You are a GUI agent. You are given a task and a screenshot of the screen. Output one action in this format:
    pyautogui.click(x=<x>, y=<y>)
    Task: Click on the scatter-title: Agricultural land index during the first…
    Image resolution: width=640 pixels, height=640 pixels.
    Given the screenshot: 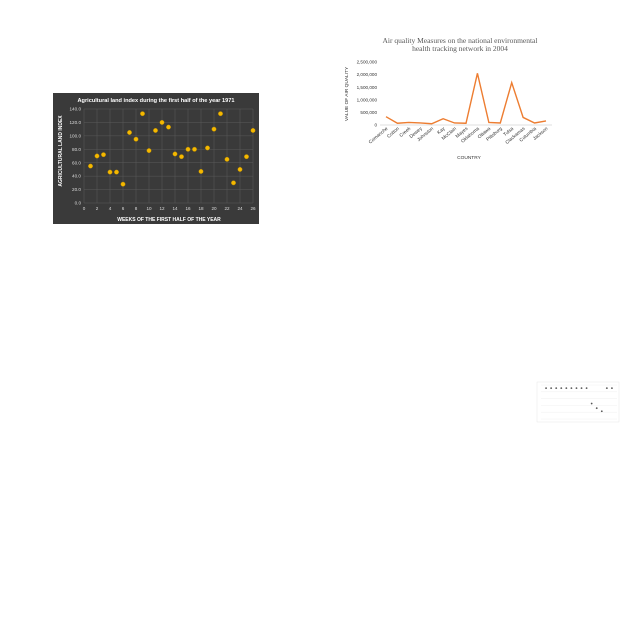 What is the action you would take?
    pyautogui.click(x=156, y=101)
    